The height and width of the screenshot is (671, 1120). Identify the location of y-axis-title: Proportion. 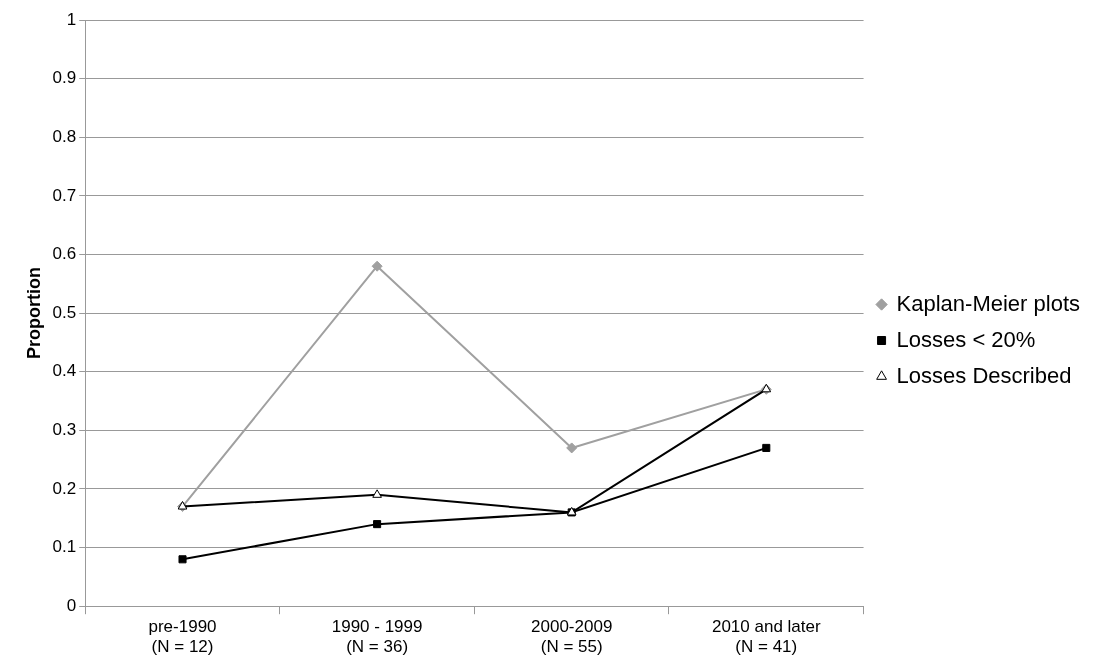
(33, 313).